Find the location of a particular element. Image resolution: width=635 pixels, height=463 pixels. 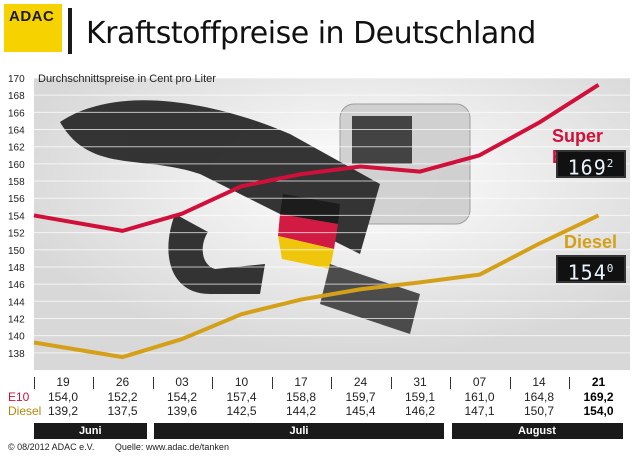

x-tick-label: 24 is located at coordinates (360, 382).